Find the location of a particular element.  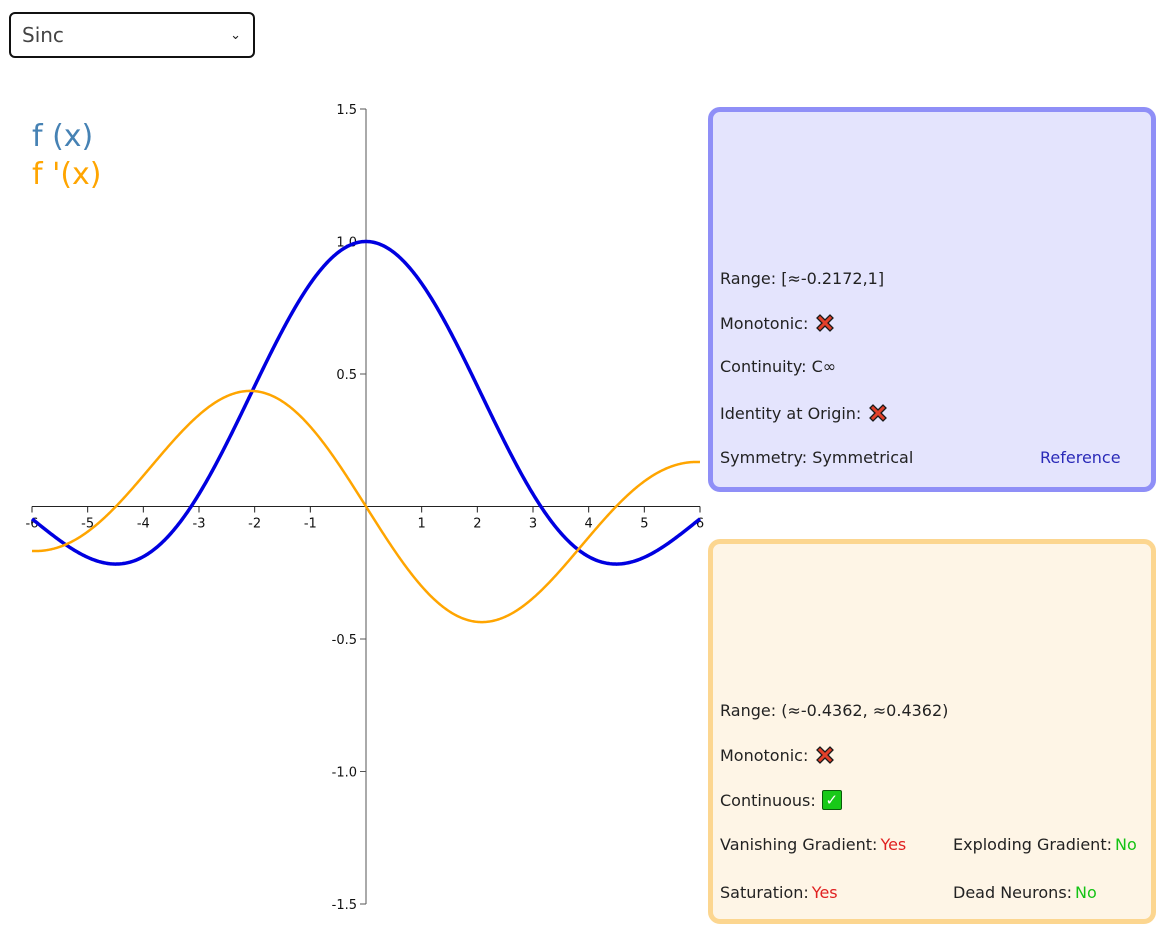

series-line-fprime is located at coordinates (366, 506).